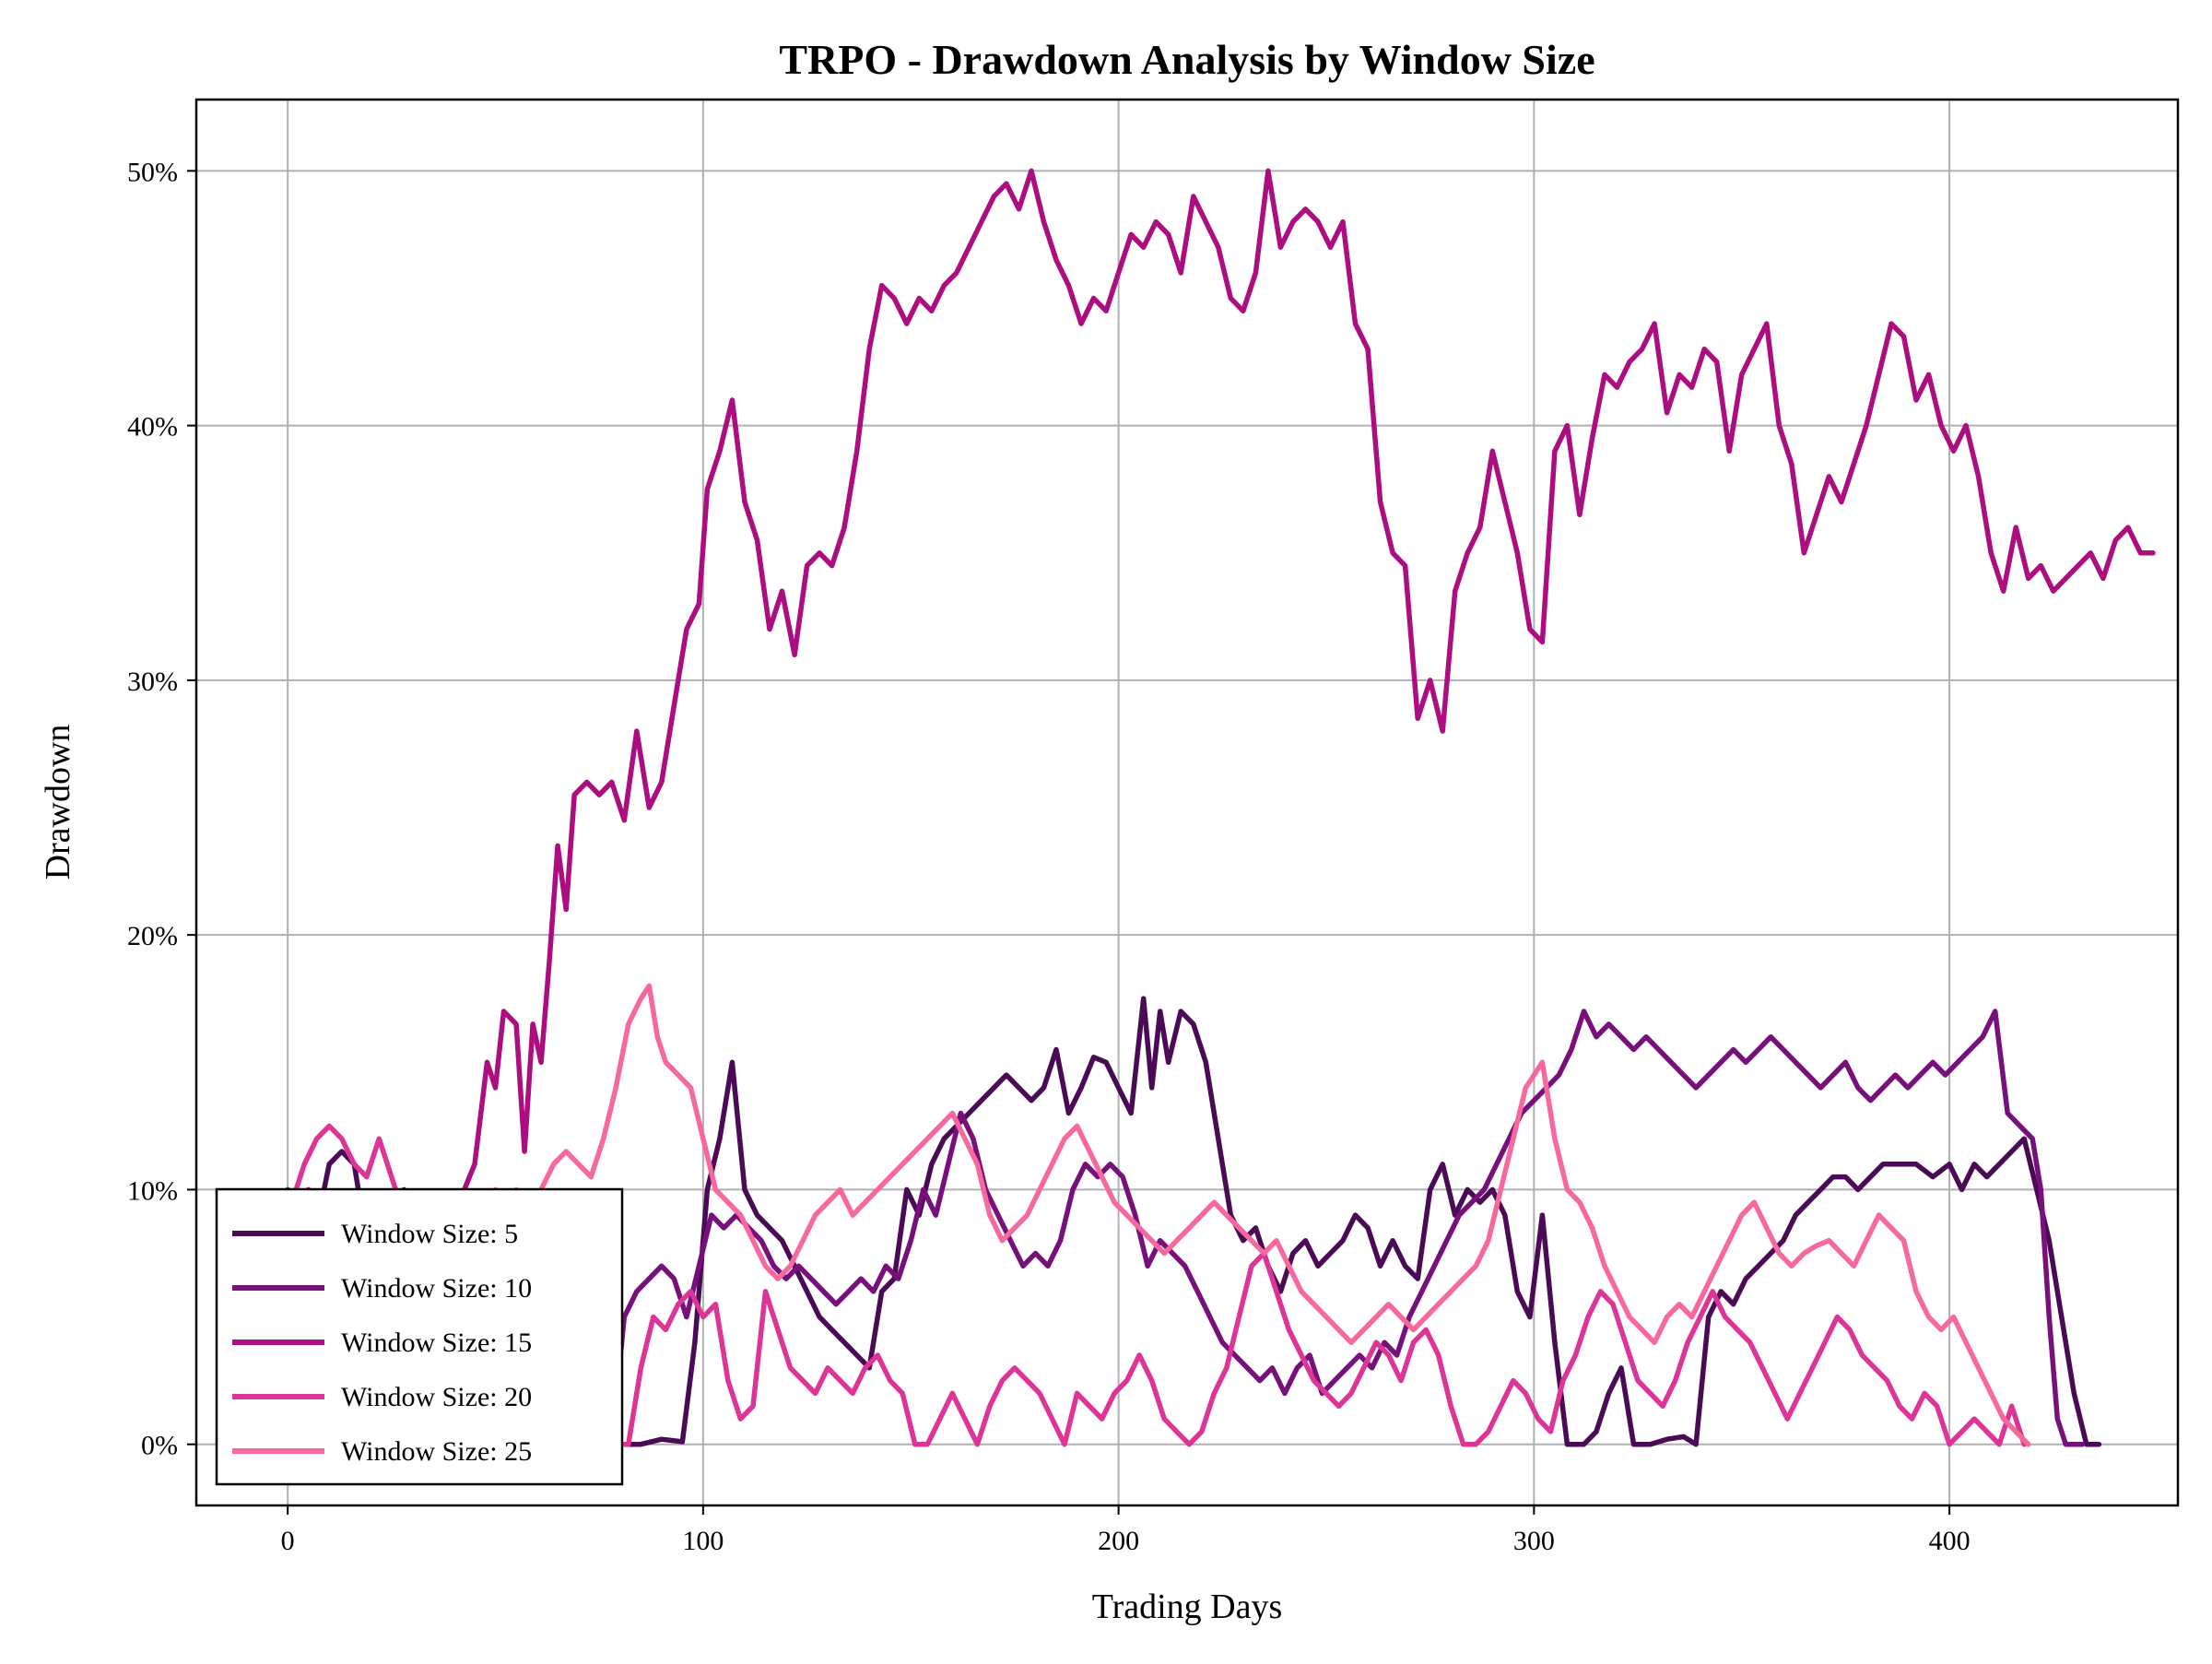  What do you see at coordinates (436, 1343) in the screenshot?
I see `legend-label-3: Window Size: 15` at bounding box center [436, 1343].